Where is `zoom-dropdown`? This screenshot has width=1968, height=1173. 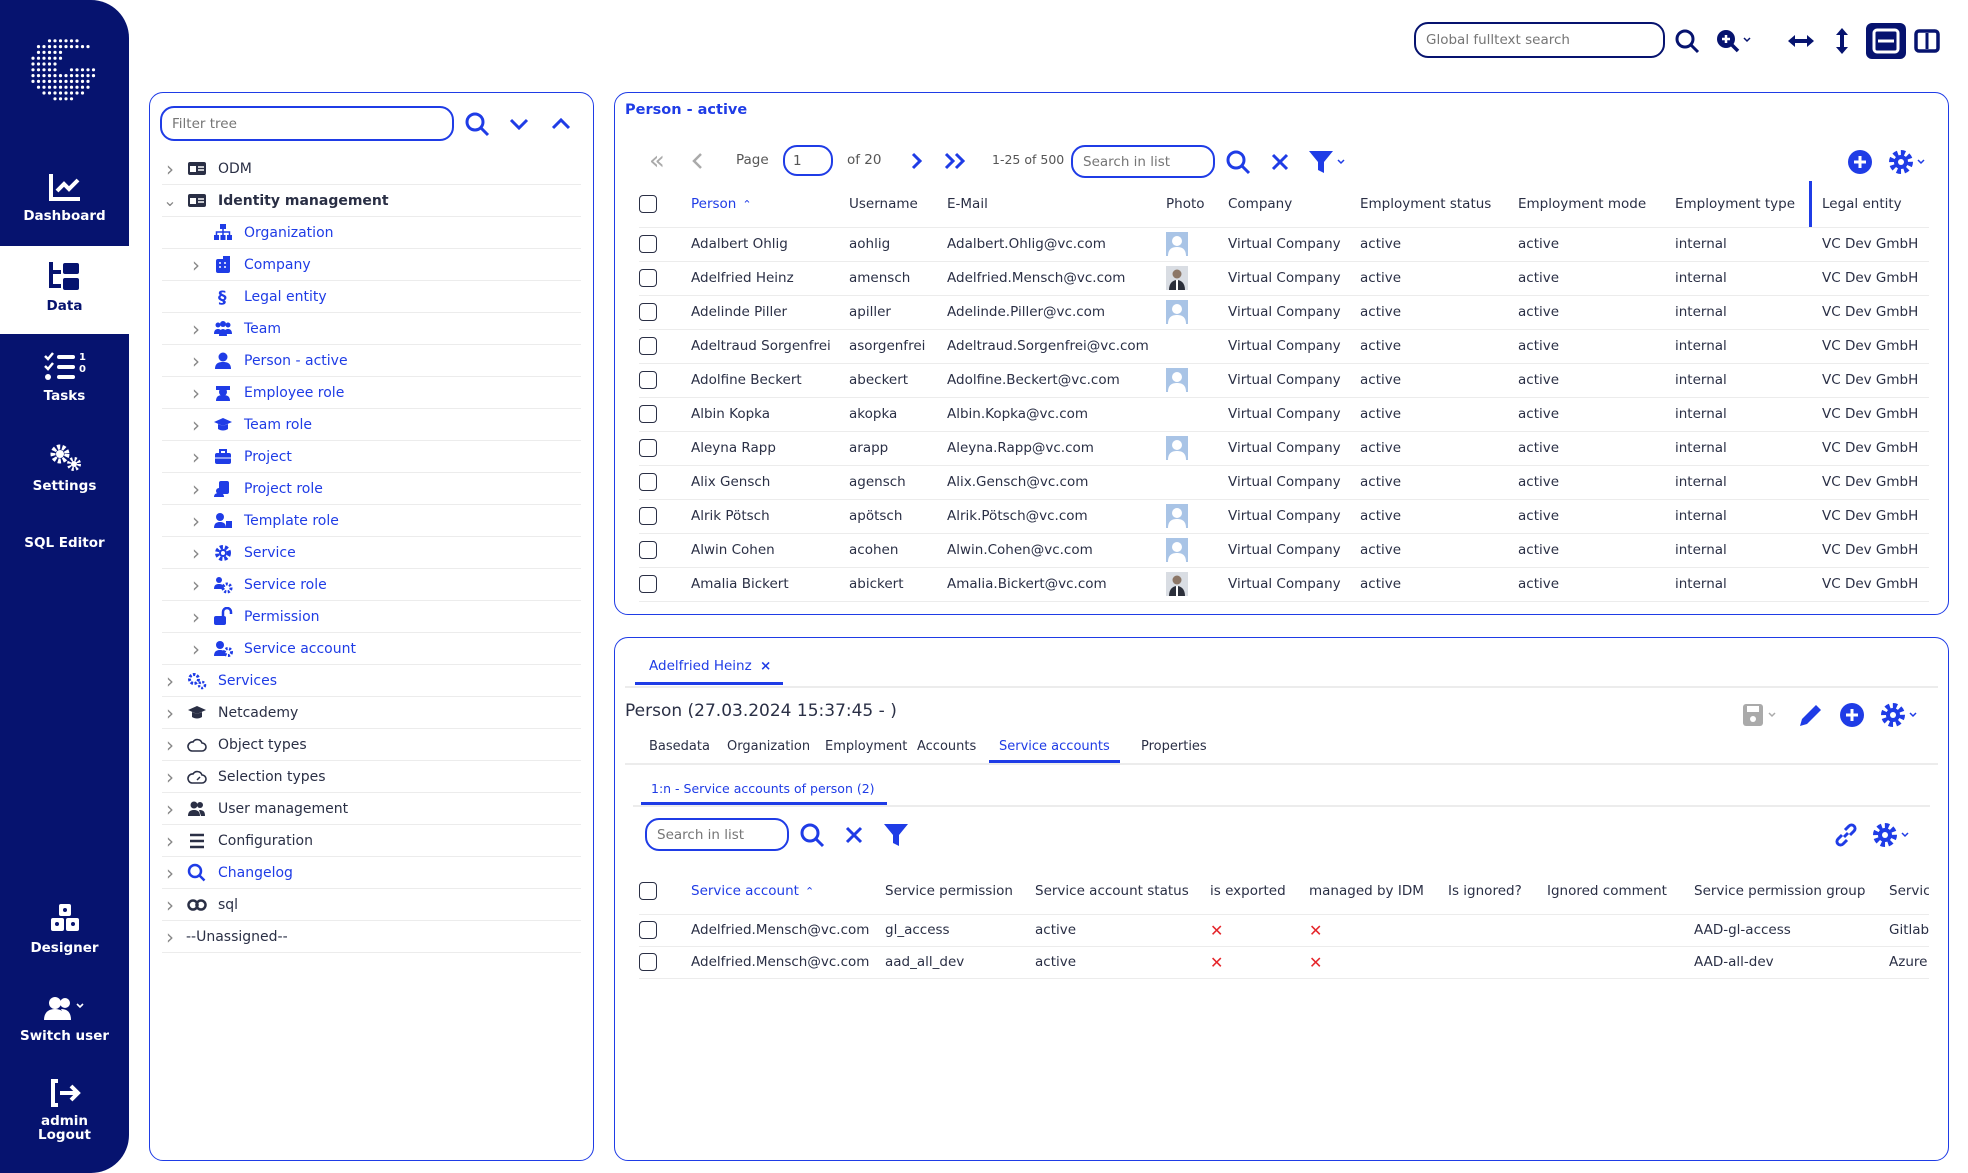 zoom-dropdown is located at coordinates (1734, 41).